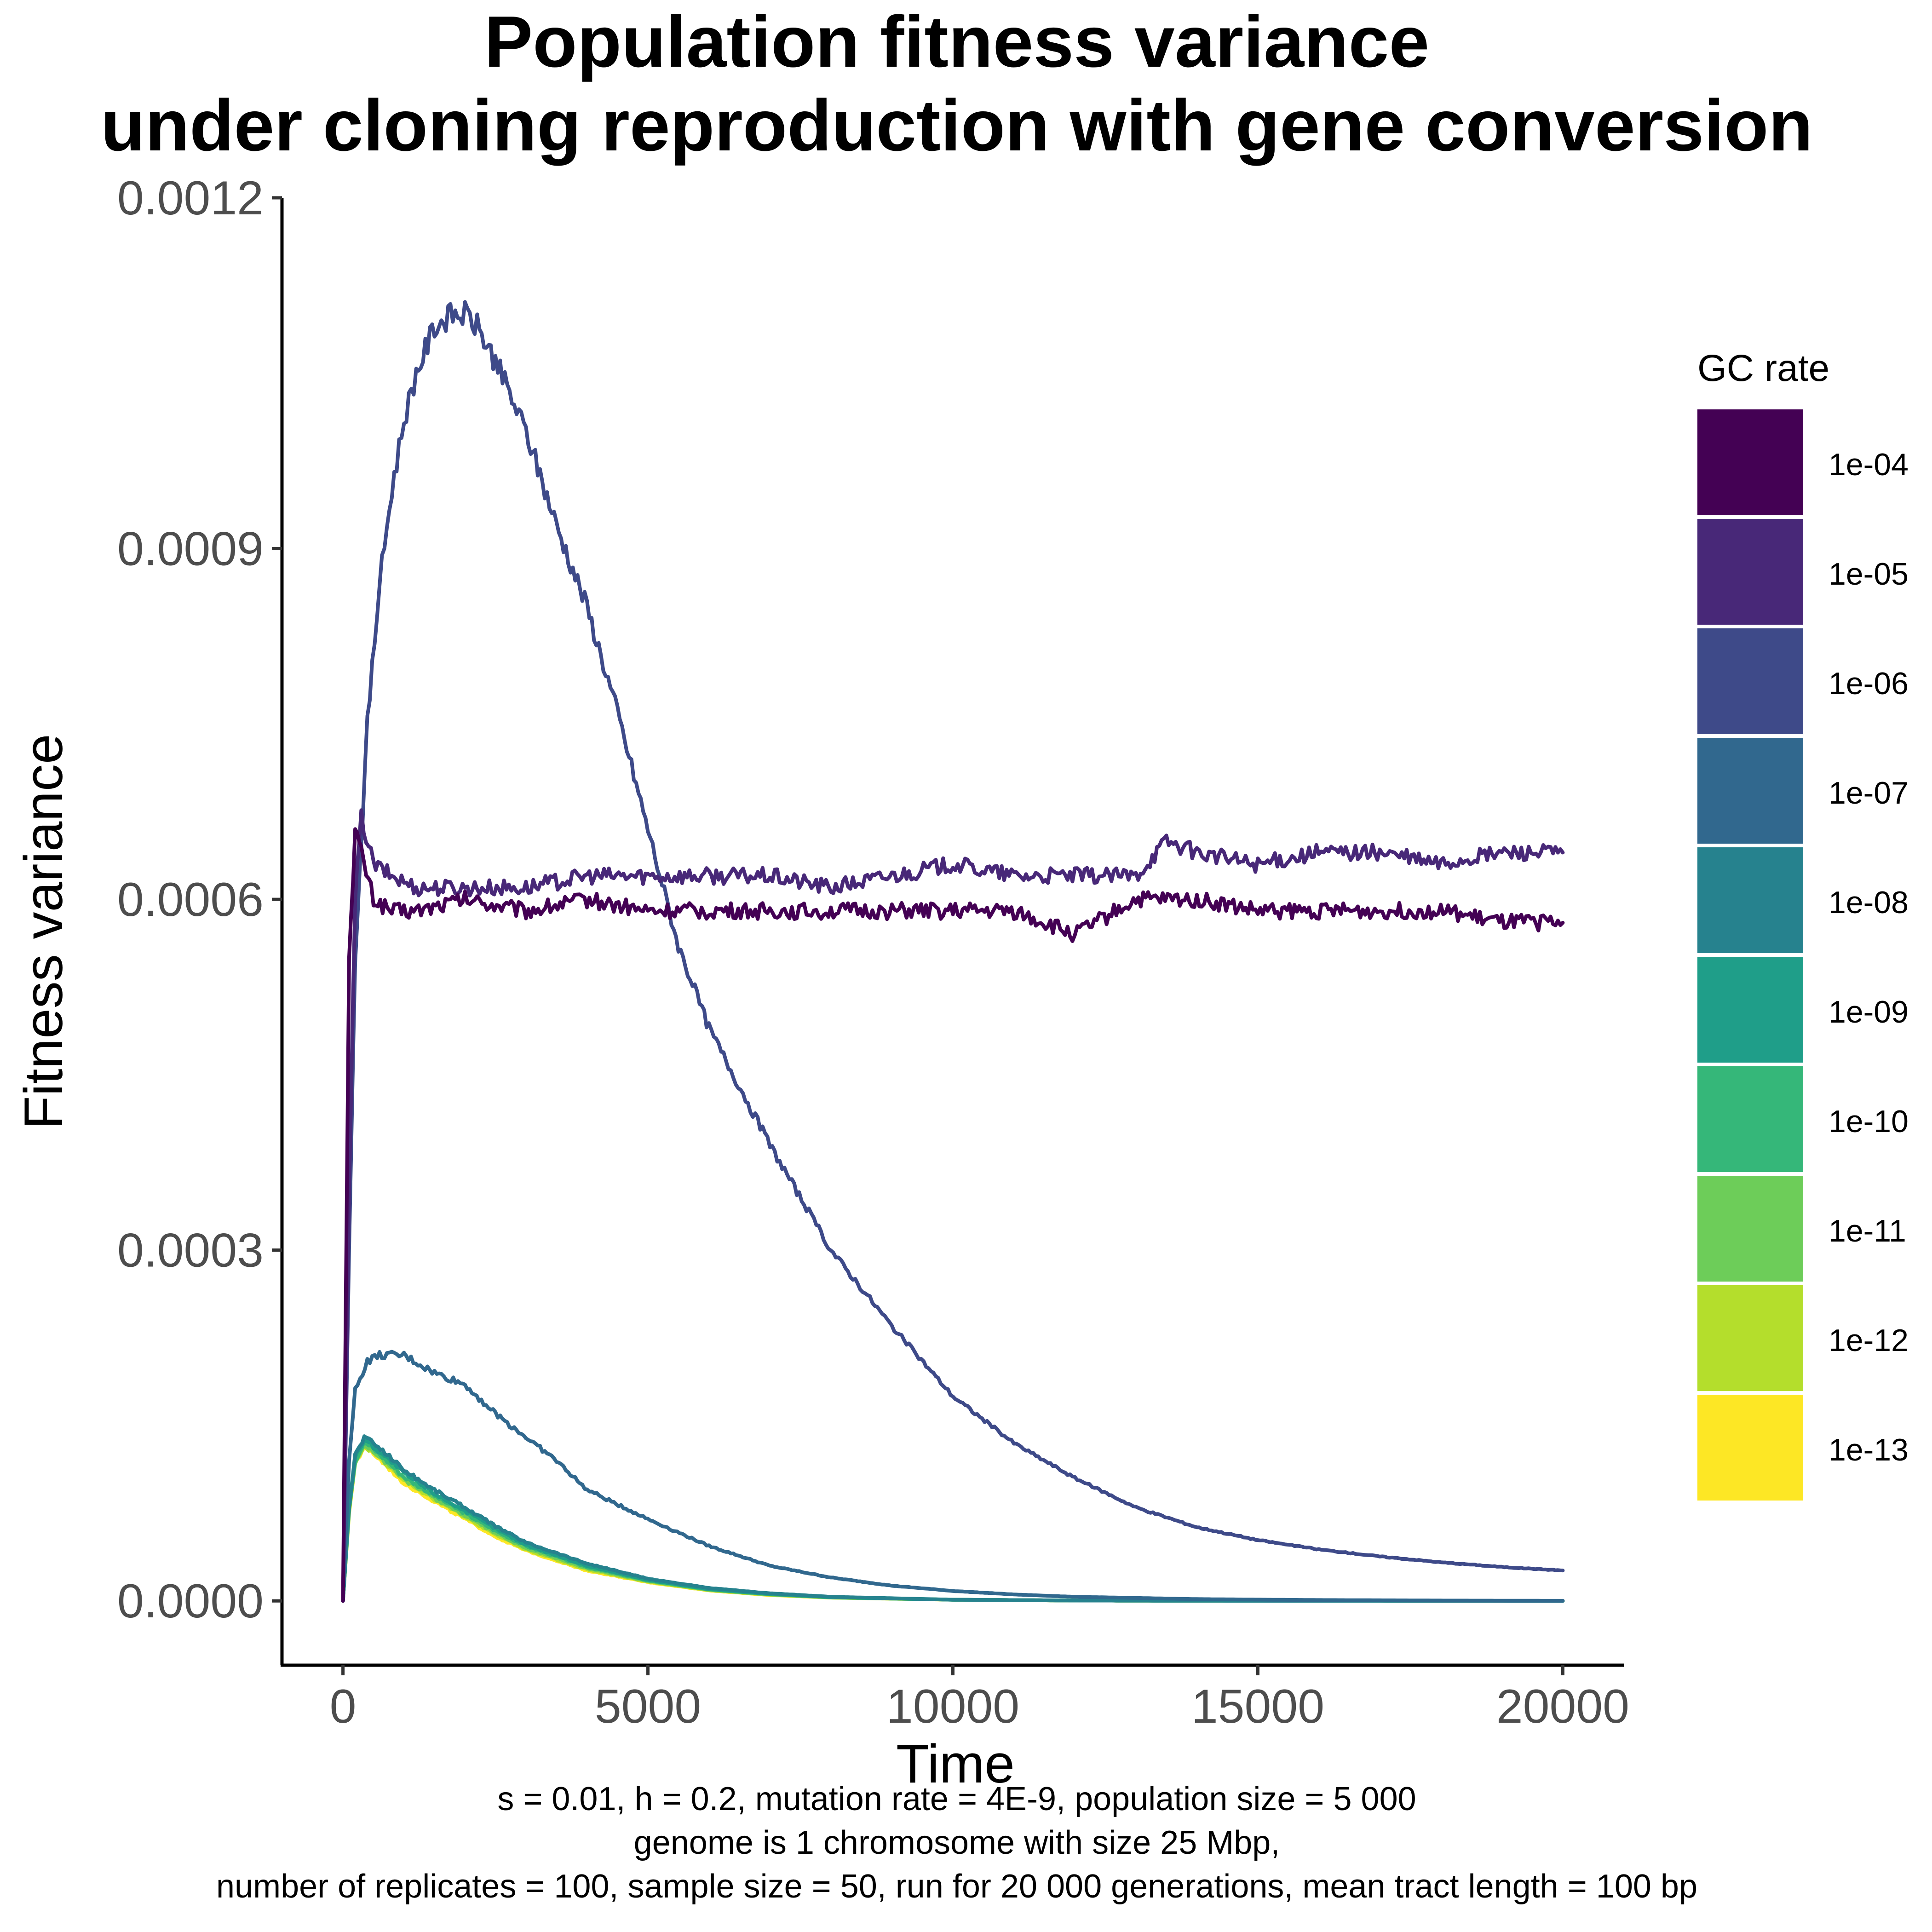  I want to click on x-tick-label: 5000, so click(648, 1706).